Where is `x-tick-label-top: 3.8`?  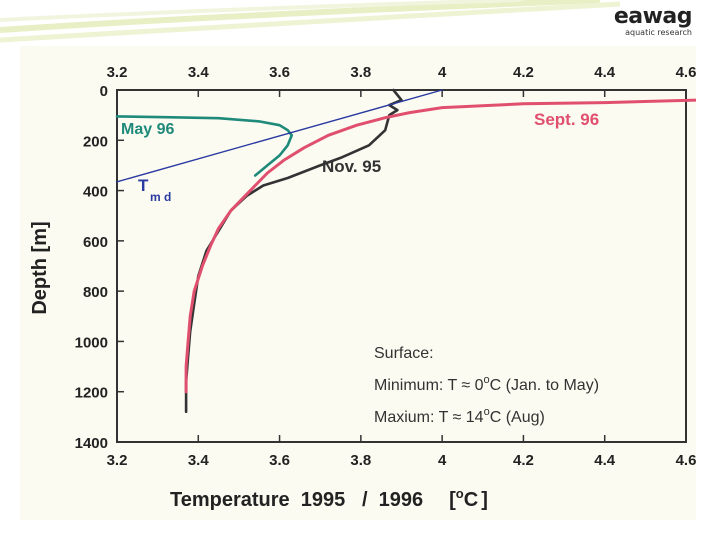 x-tick-label-top: 3.8 is located at coordinates (360, 72).